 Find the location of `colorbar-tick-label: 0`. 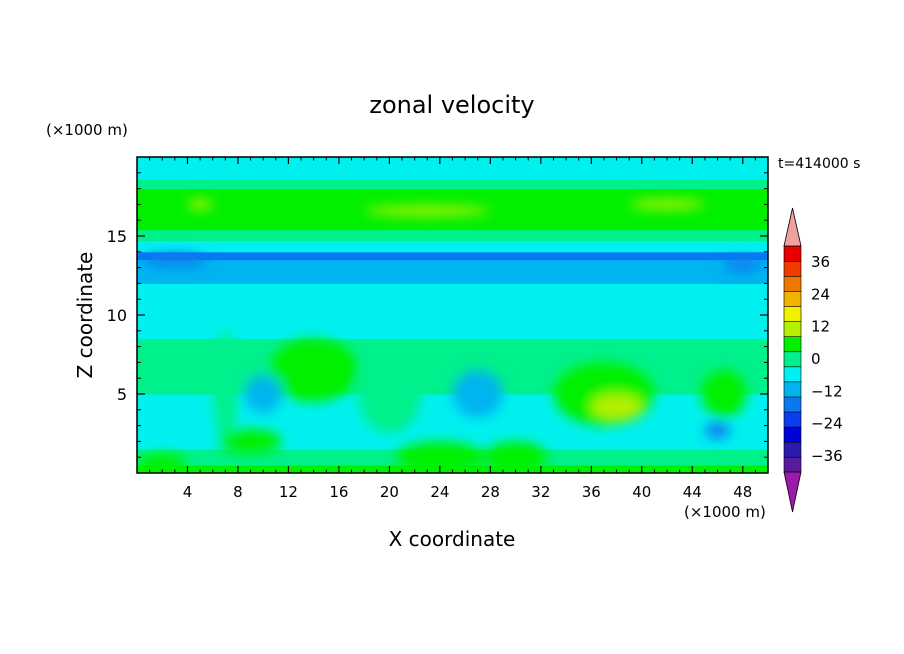

colorbar-tick-label: 0 is located at coordinates (816, 359).